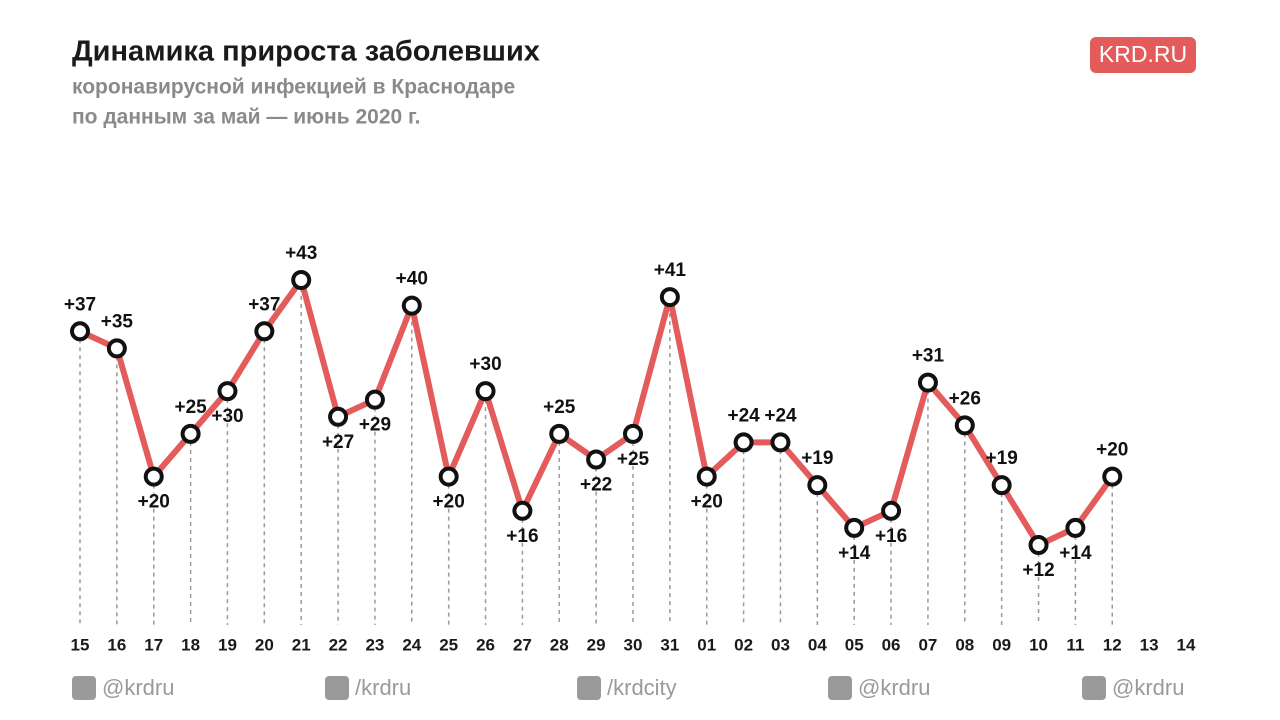 The height and width of the screenshot is (720, 1280). I want to click on value-label: +31, so click(928, 356).